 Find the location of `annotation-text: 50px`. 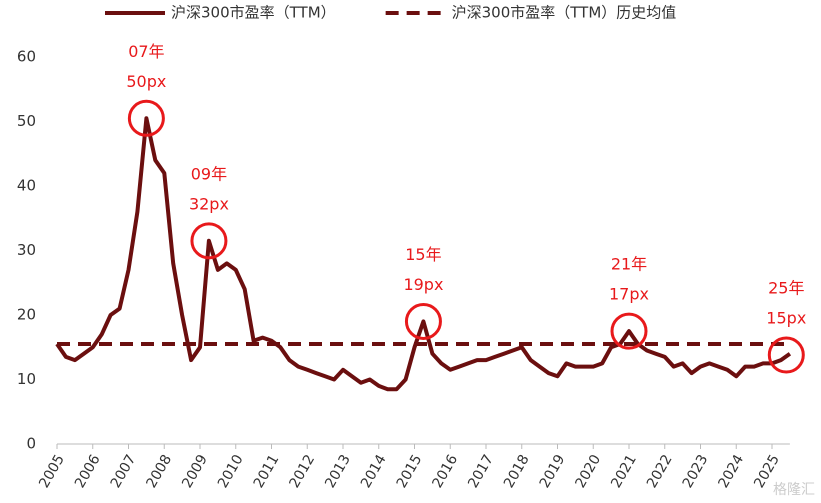

annotation-text: 50px is located at coordinates (146, 81).